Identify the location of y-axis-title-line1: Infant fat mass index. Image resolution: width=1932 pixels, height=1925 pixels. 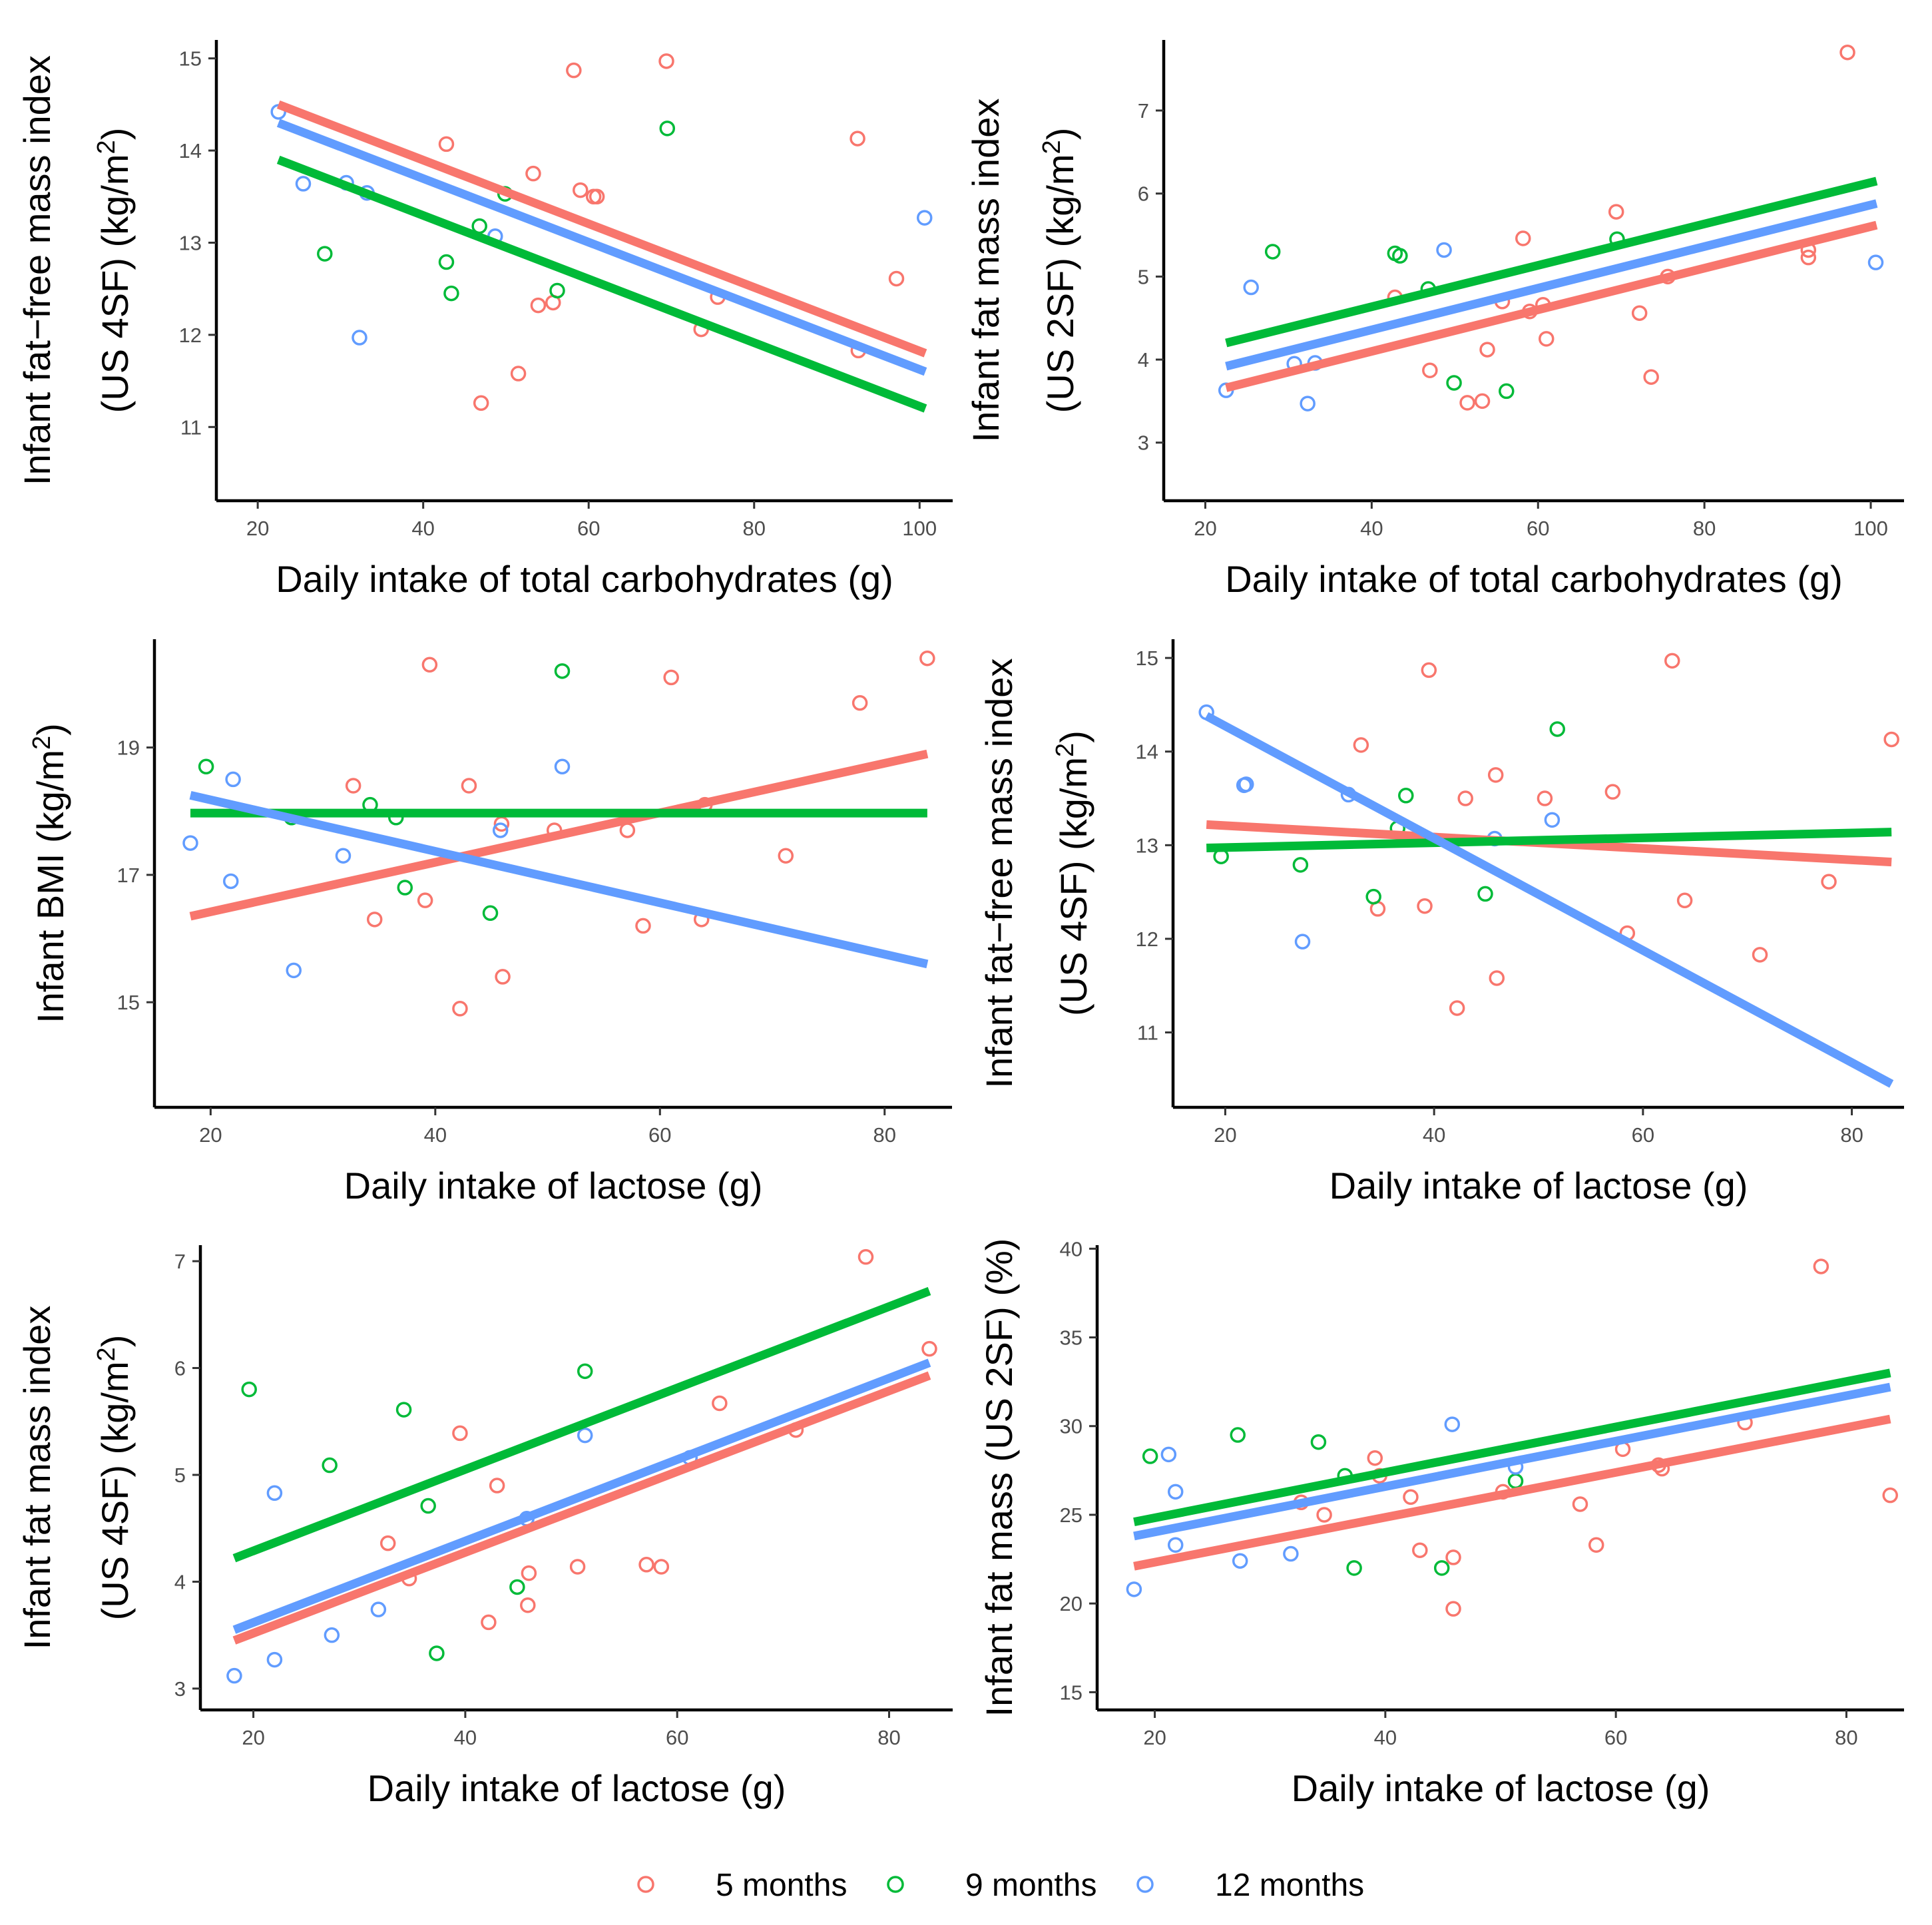
(986, 271).